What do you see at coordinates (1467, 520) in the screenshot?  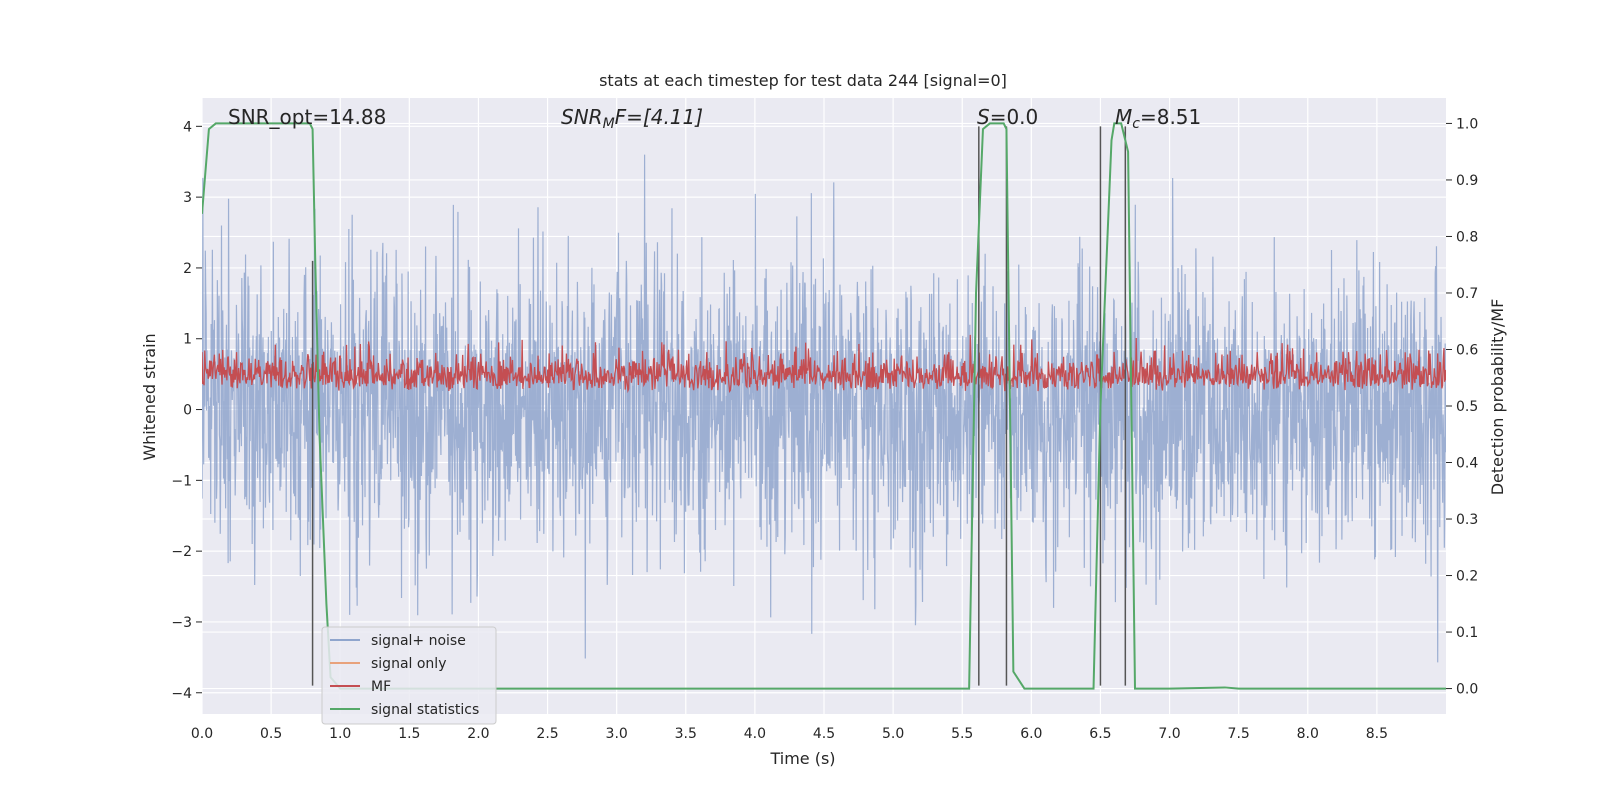 I see `y2-tick-label: 0.3` at bounding box center [1467, 520].